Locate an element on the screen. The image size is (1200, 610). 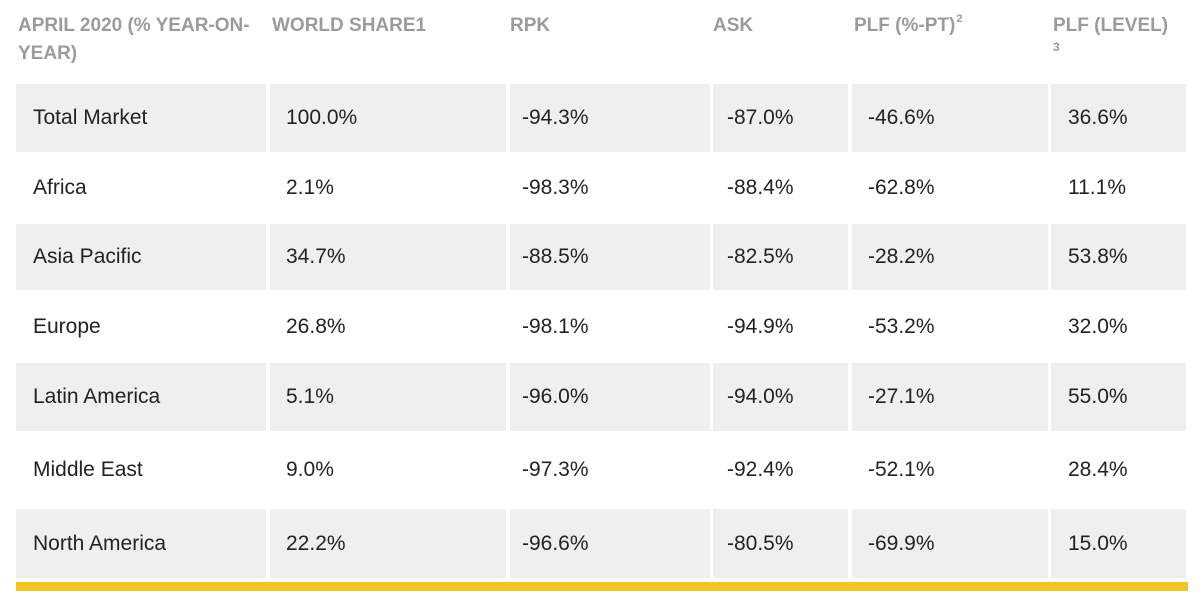
cell-ask: -82.5% is located at coordinates (780, 257).